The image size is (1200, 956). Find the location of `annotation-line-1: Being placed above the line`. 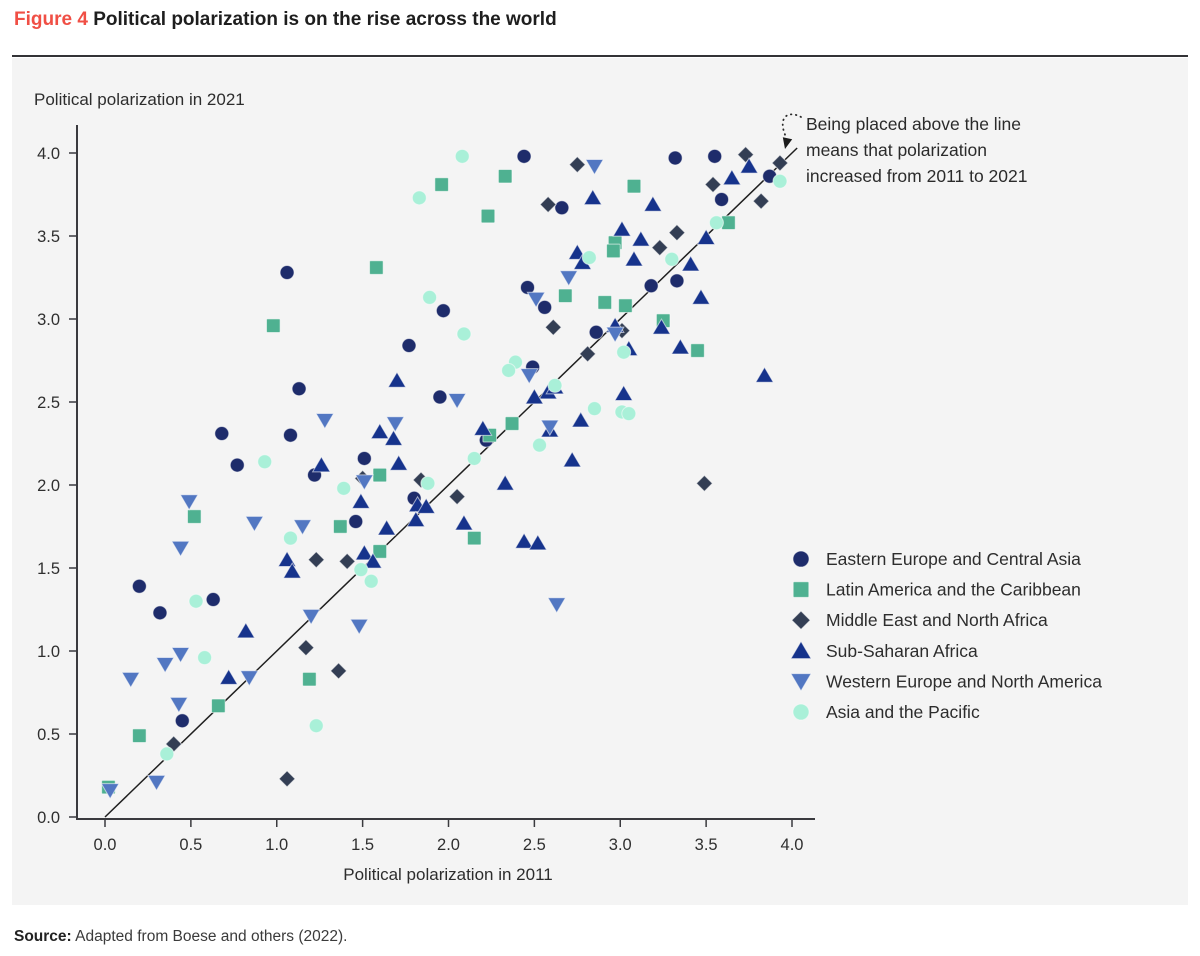

annotation-line-1: Being placed above the line is located at coordinates (914, 124).